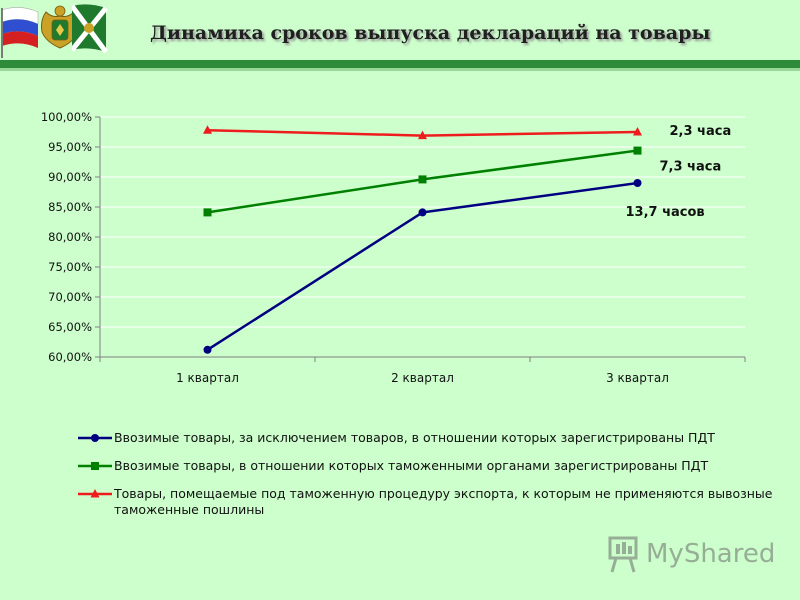 The image size is (800, 600). What do you see at coordinates (623, 554) in the screenshot?
I see `presentation-board-icon` at bounding box center [623, 554].